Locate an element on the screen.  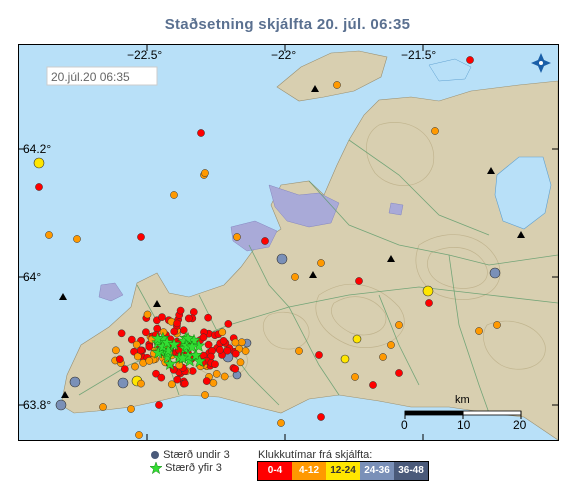
age-bin: 4-12 is located at coordinates (309, 471).